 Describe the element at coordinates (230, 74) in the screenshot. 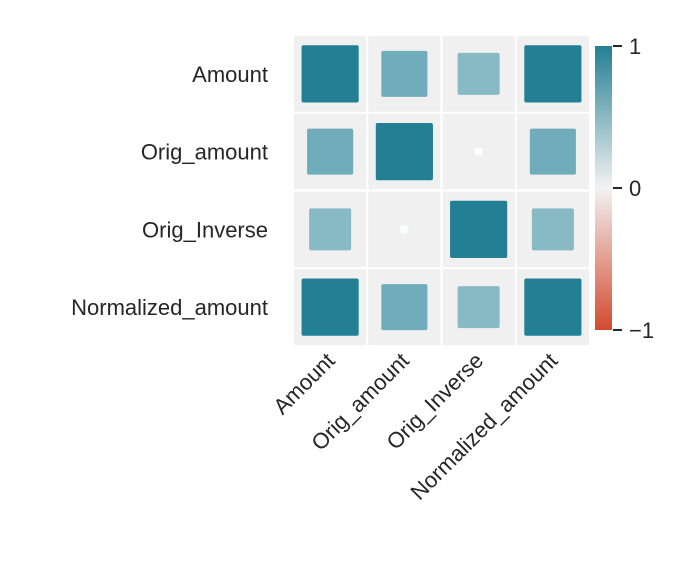

I see `y-tick-label: Amount` at that location.